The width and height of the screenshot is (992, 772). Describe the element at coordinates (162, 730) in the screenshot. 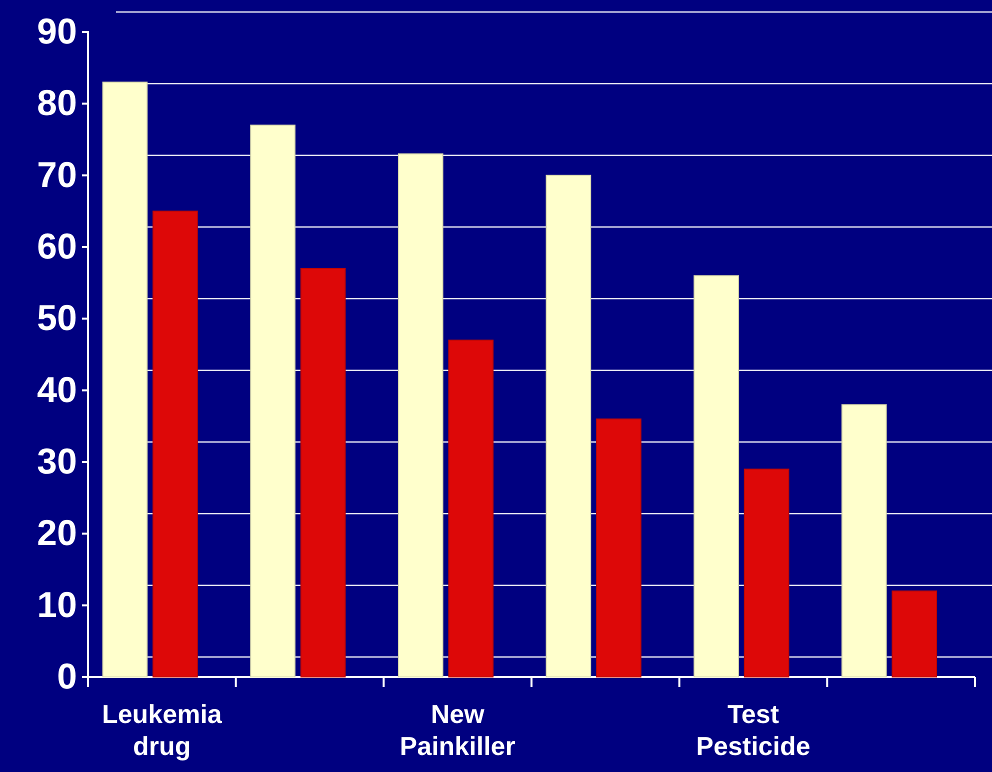

I see `x-tick-label: Leukemia drug` at that location.